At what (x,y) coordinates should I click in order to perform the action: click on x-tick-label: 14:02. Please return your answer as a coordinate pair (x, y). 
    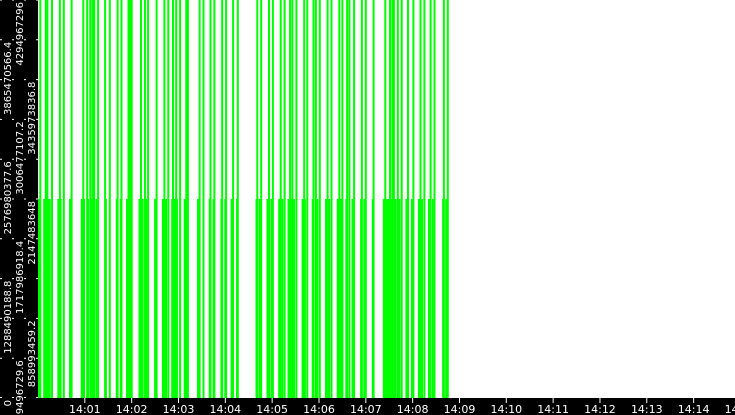
    Looking at the image, I should click on (132, 409).